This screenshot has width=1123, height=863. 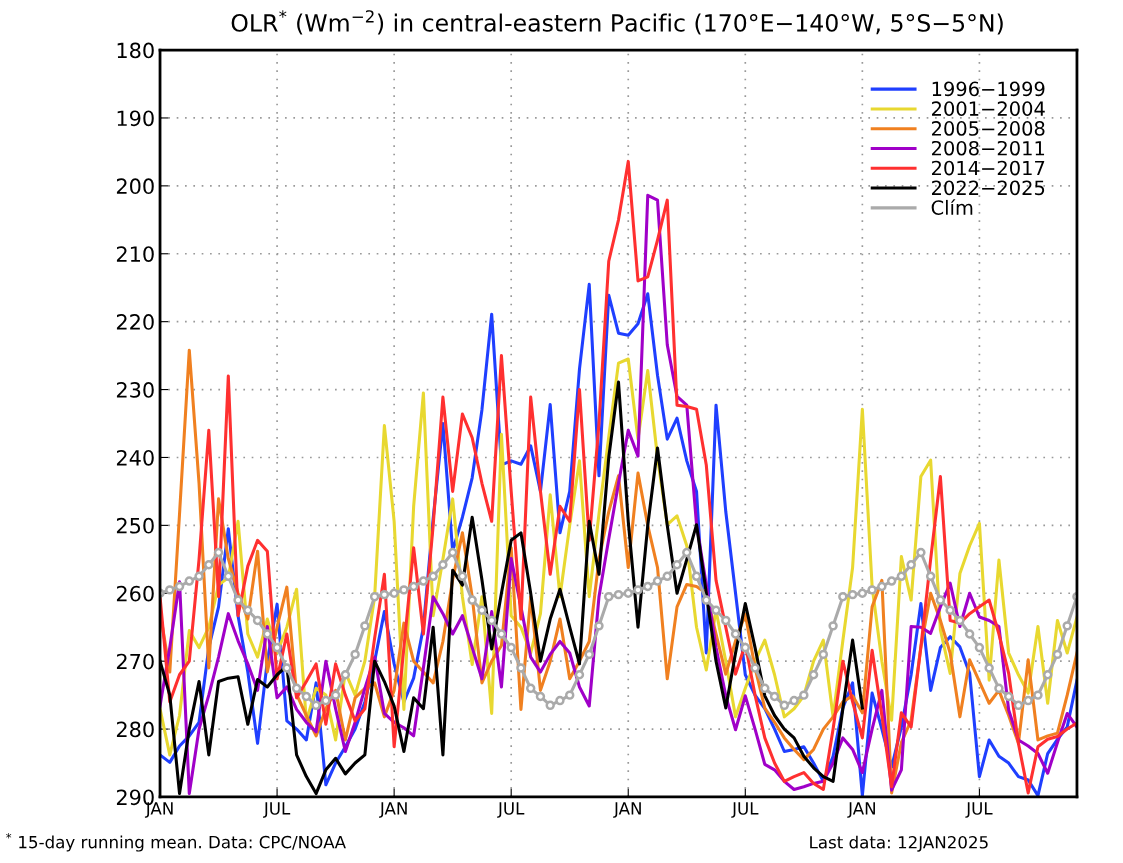 I want to click on y-tick-label: 200, so click(x=135, y=186).